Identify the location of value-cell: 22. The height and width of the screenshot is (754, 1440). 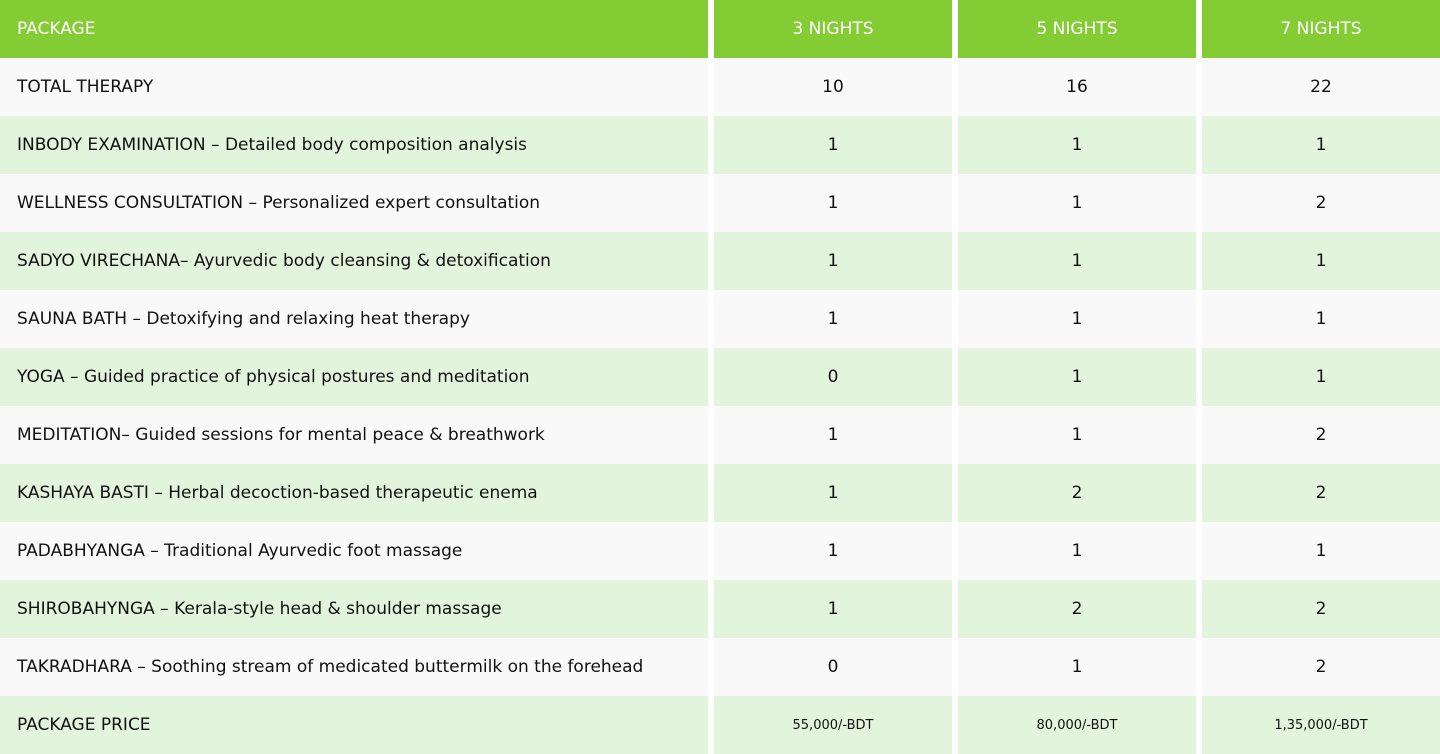
(1321, 87).